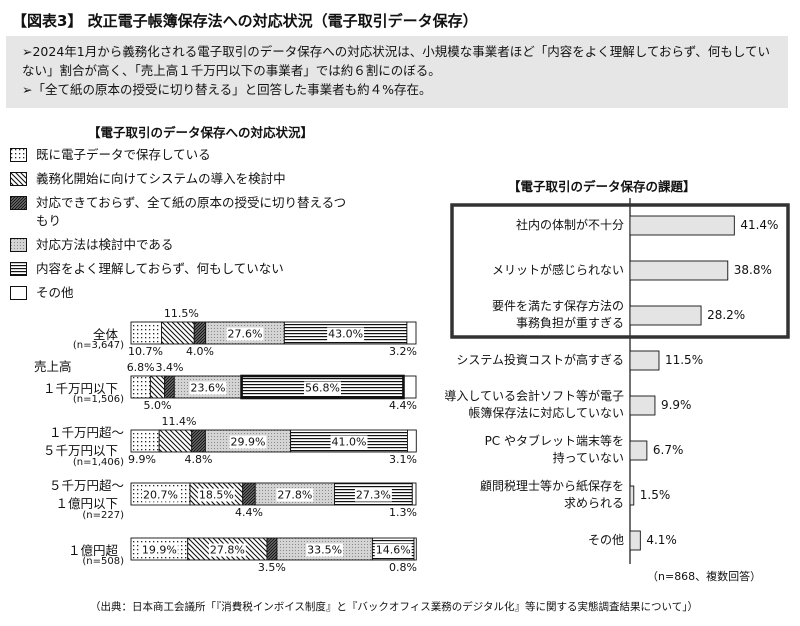 The height and width of the screenshot is (626, 800). What do you see at coordinates (103, 515) in the screenshot?
I see `category-n-label: (n=227)` at bounding box center [103, 515].